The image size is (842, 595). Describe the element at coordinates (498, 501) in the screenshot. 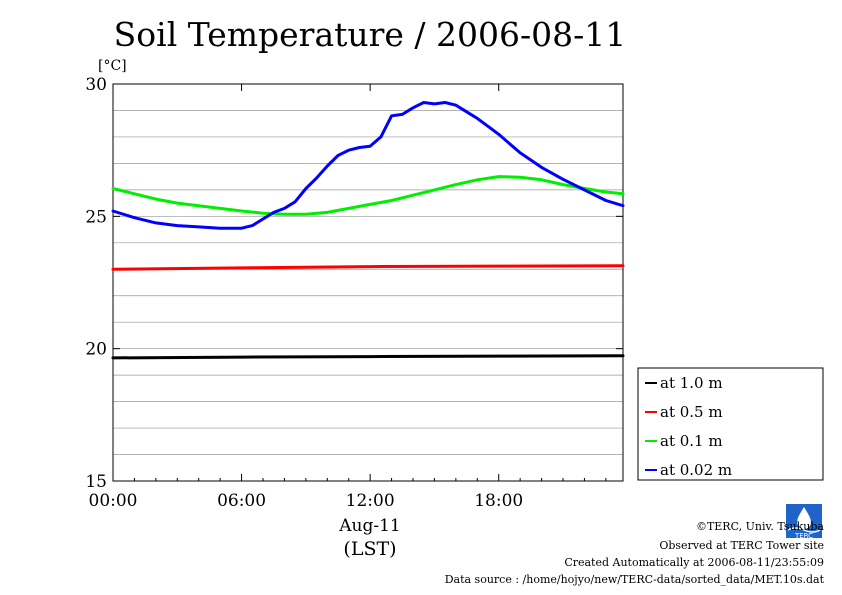

I see `x-tick-label: 18:00` at that location.